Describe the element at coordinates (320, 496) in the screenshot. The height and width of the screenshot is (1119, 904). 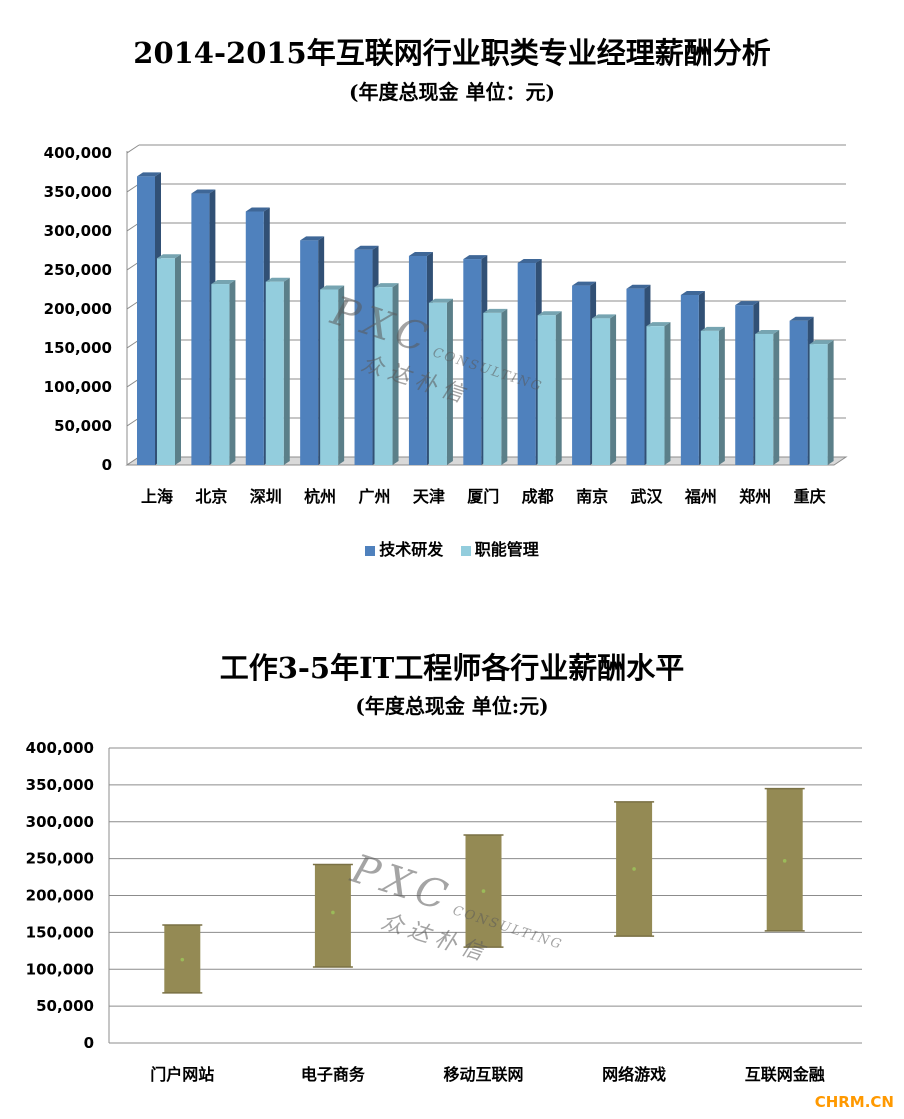
I see `x-tick-label: 杭州` at that location.